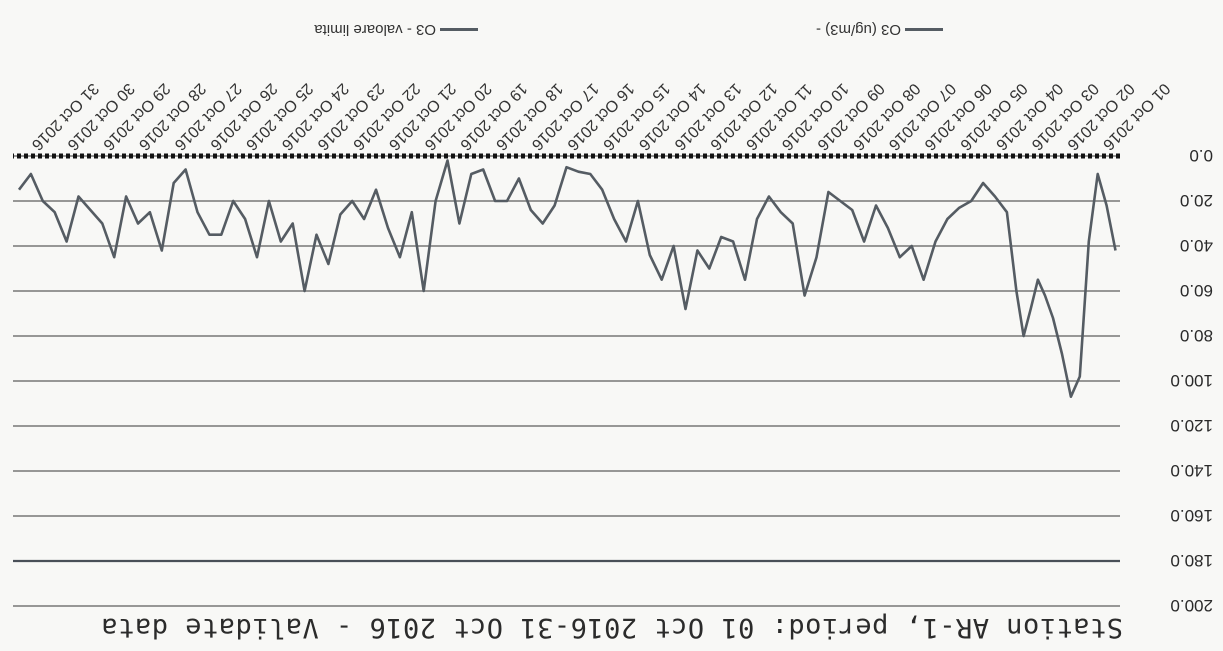  I want to click on y-tick-label: 160.0, so click(1191, 515).